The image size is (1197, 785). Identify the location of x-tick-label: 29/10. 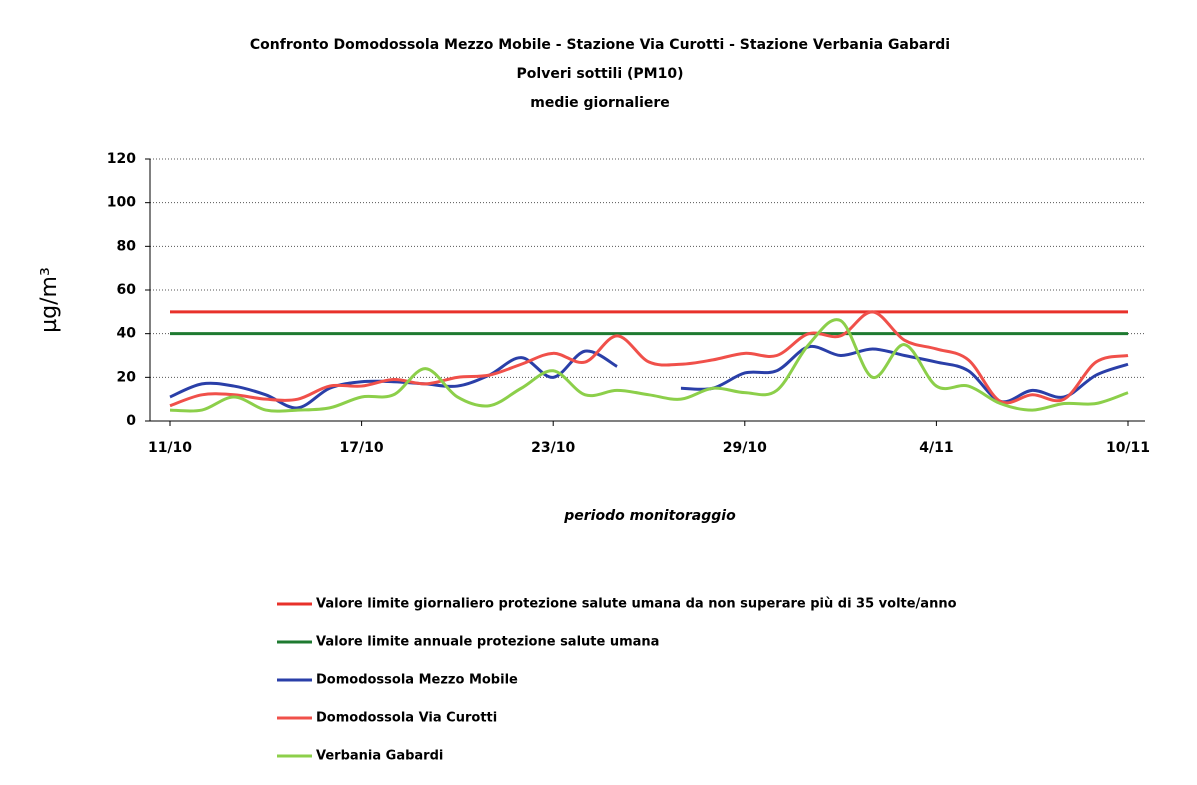
(745, 448).